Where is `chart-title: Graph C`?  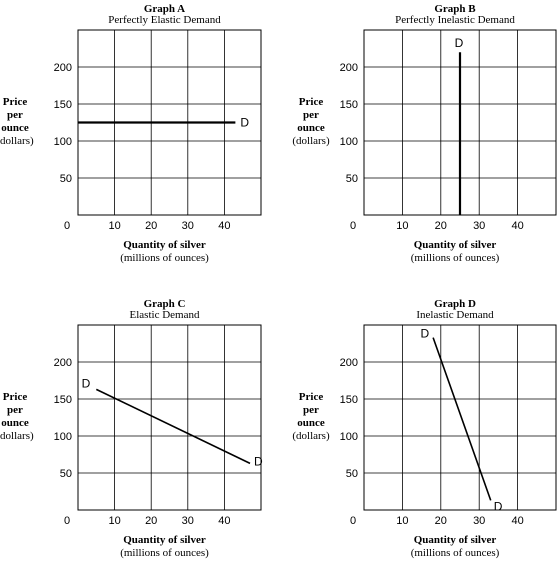 chart-title: Graph C is located at coordinates (165, 304).